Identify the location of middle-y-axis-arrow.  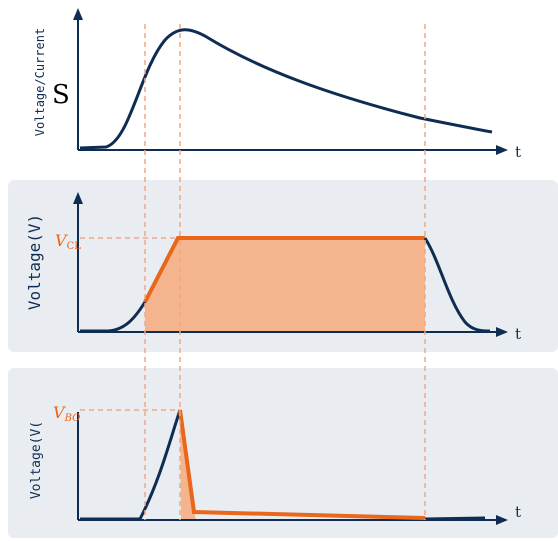
(78, 198).